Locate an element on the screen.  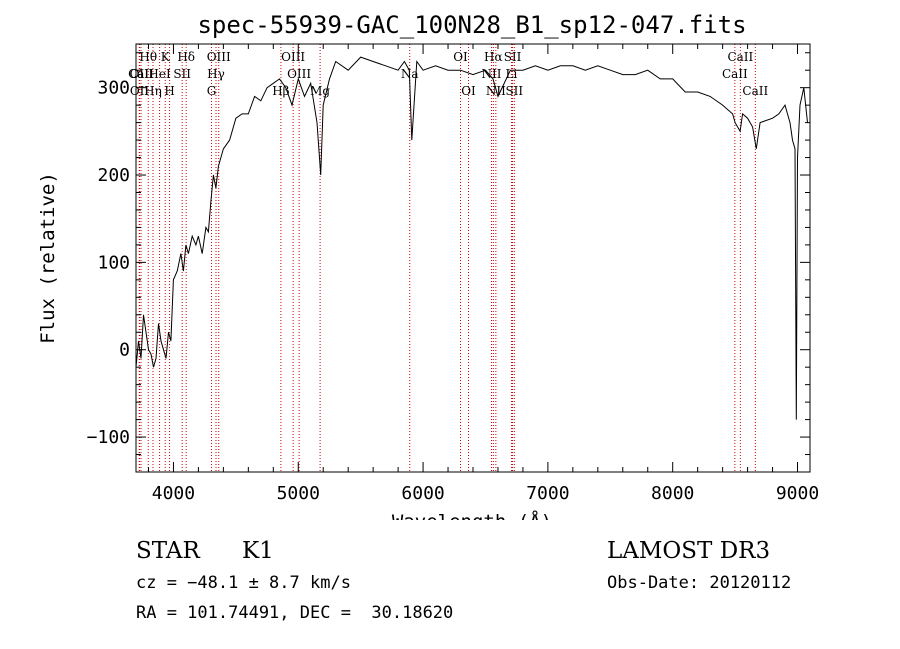
x-tick-label: 4000 is located at coordinates (173, 493).